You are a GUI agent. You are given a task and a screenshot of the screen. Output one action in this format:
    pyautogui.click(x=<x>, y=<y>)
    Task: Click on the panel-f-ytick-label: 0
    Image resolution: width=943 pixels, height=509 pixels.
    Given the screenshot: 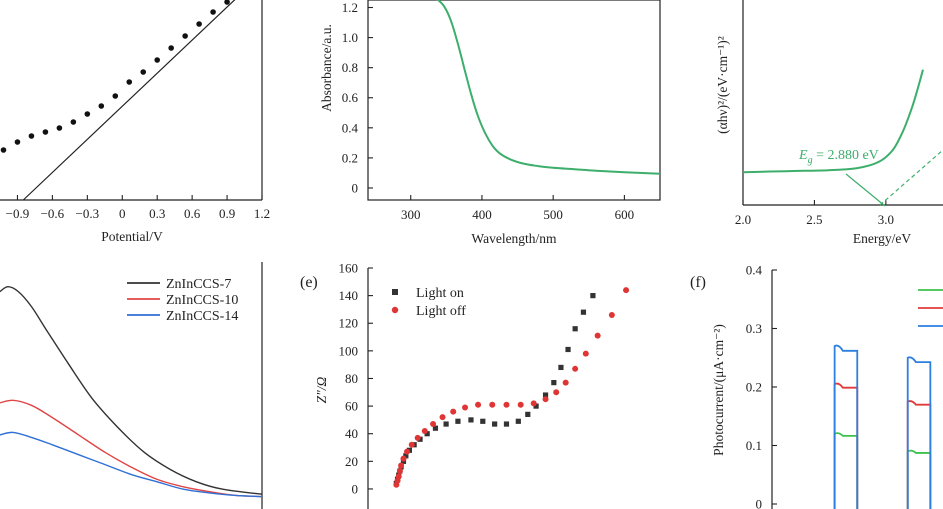 What is the action you would take?
    pyautogui.click(x=759, y=503)
    